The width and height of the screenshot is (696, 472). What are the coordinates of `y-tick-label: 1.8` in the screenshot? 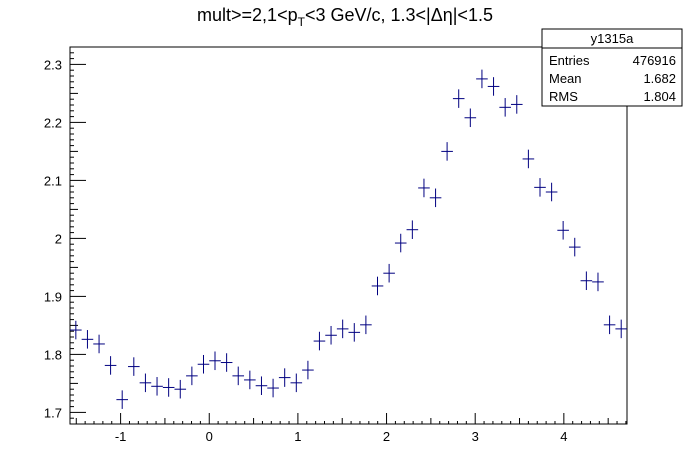 It's located at (53, 354).